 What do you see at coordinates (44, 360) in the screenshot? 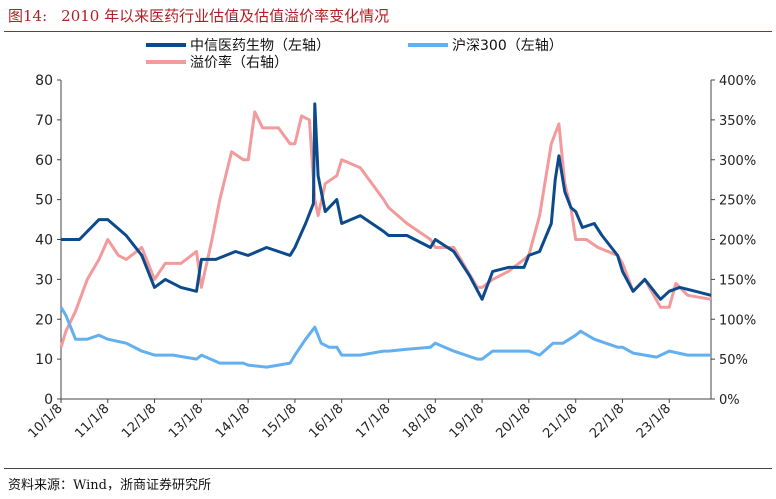
I see `y-left-tick-label: 10` at bounding box center [44, 360].